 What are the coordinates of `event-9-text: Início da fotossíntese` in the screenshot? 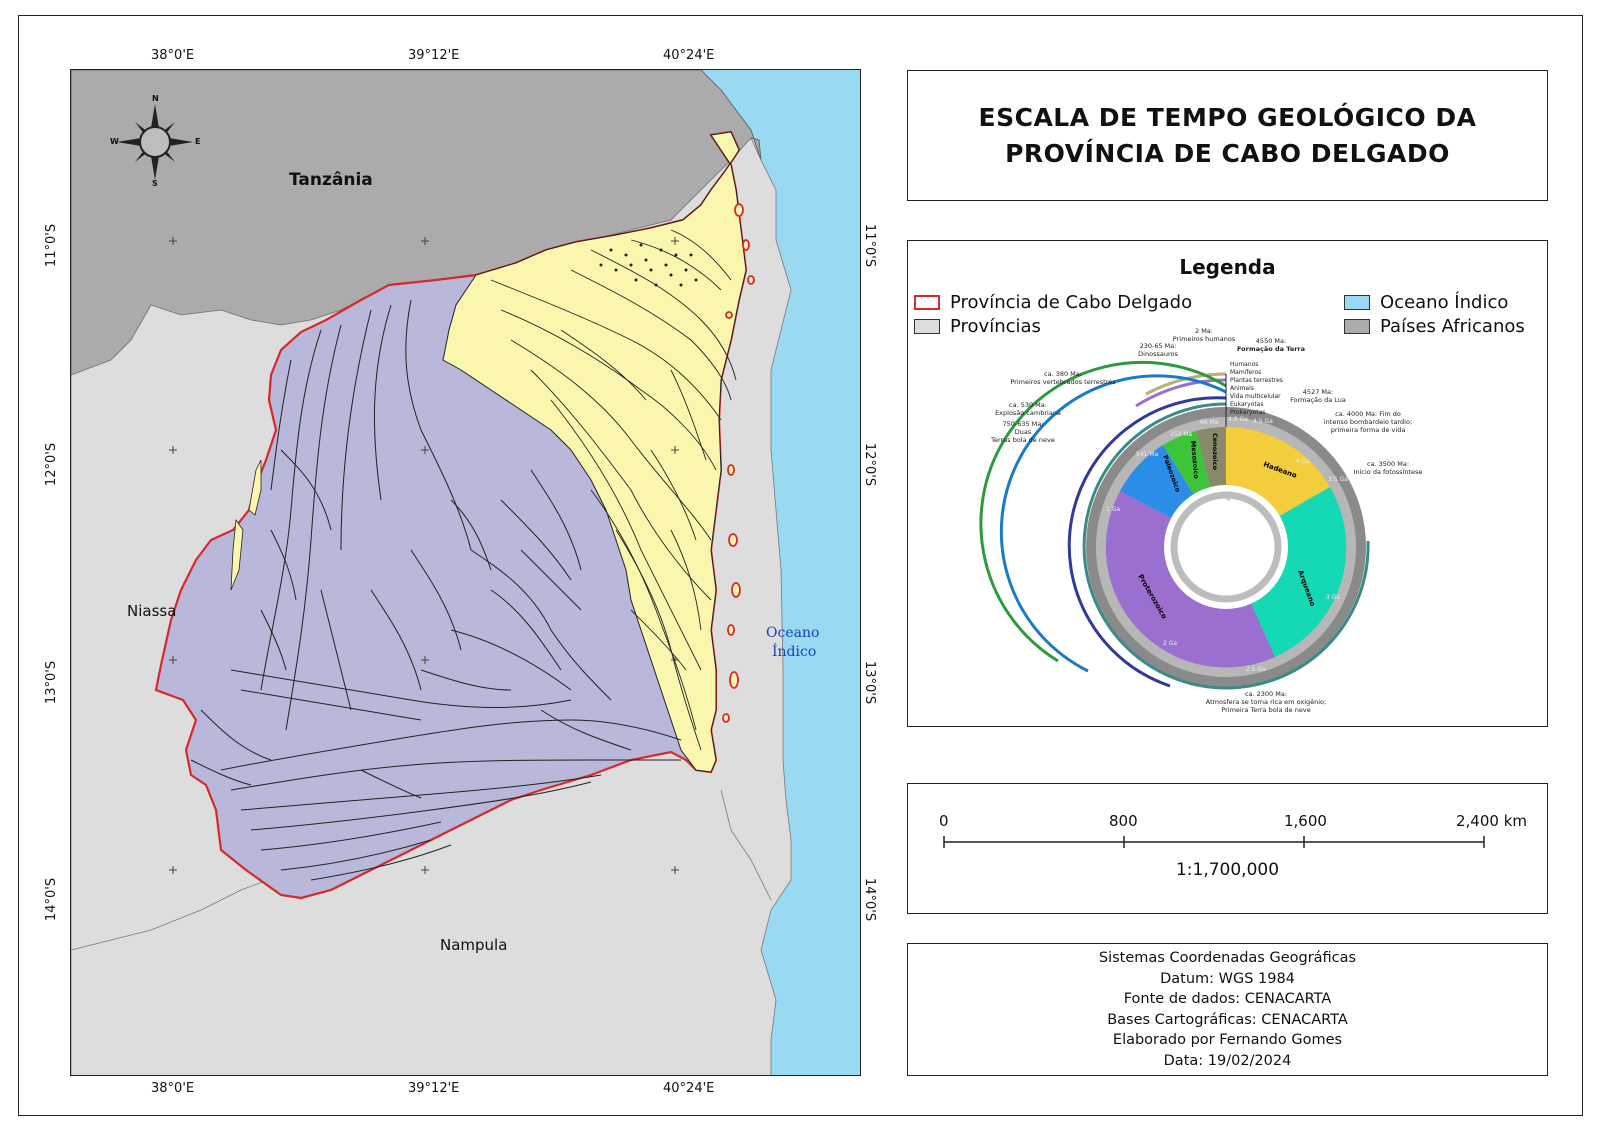 It's located at (1388, 472).